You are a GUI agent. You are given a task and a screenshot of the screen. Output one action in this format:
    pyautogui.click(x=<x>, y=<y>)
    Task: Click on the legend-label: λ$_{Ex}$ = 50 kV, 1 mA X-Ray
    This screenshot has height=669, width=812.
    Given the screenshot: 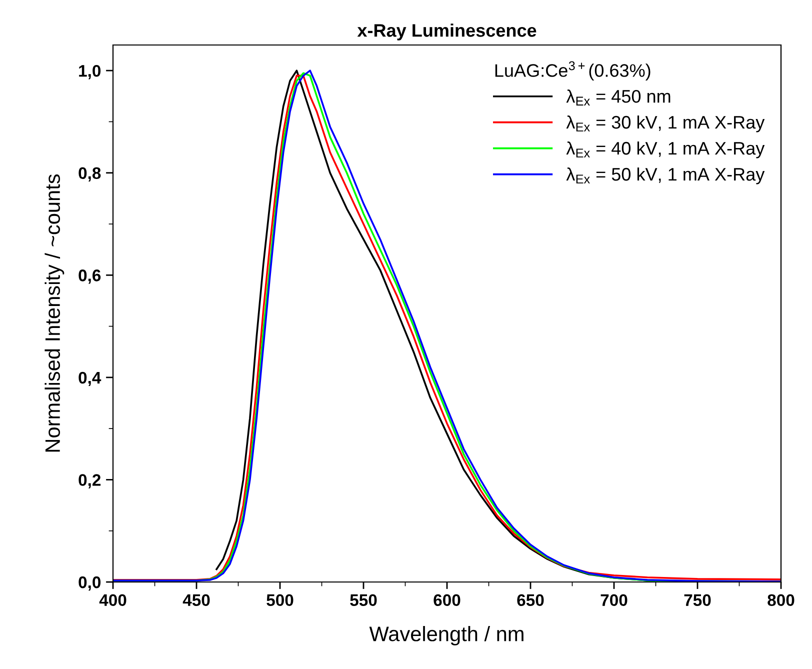 What is the action you would take?
    pyautogui.click(x=665, y=175)
    